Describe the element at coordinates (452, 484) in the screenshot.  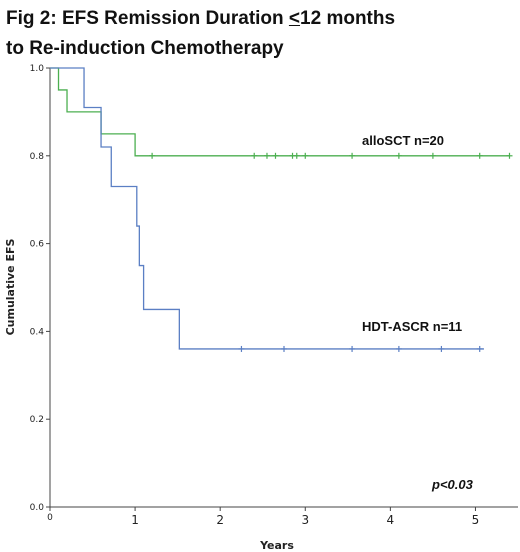
I see `p-value-label: p<0.03` at that location.